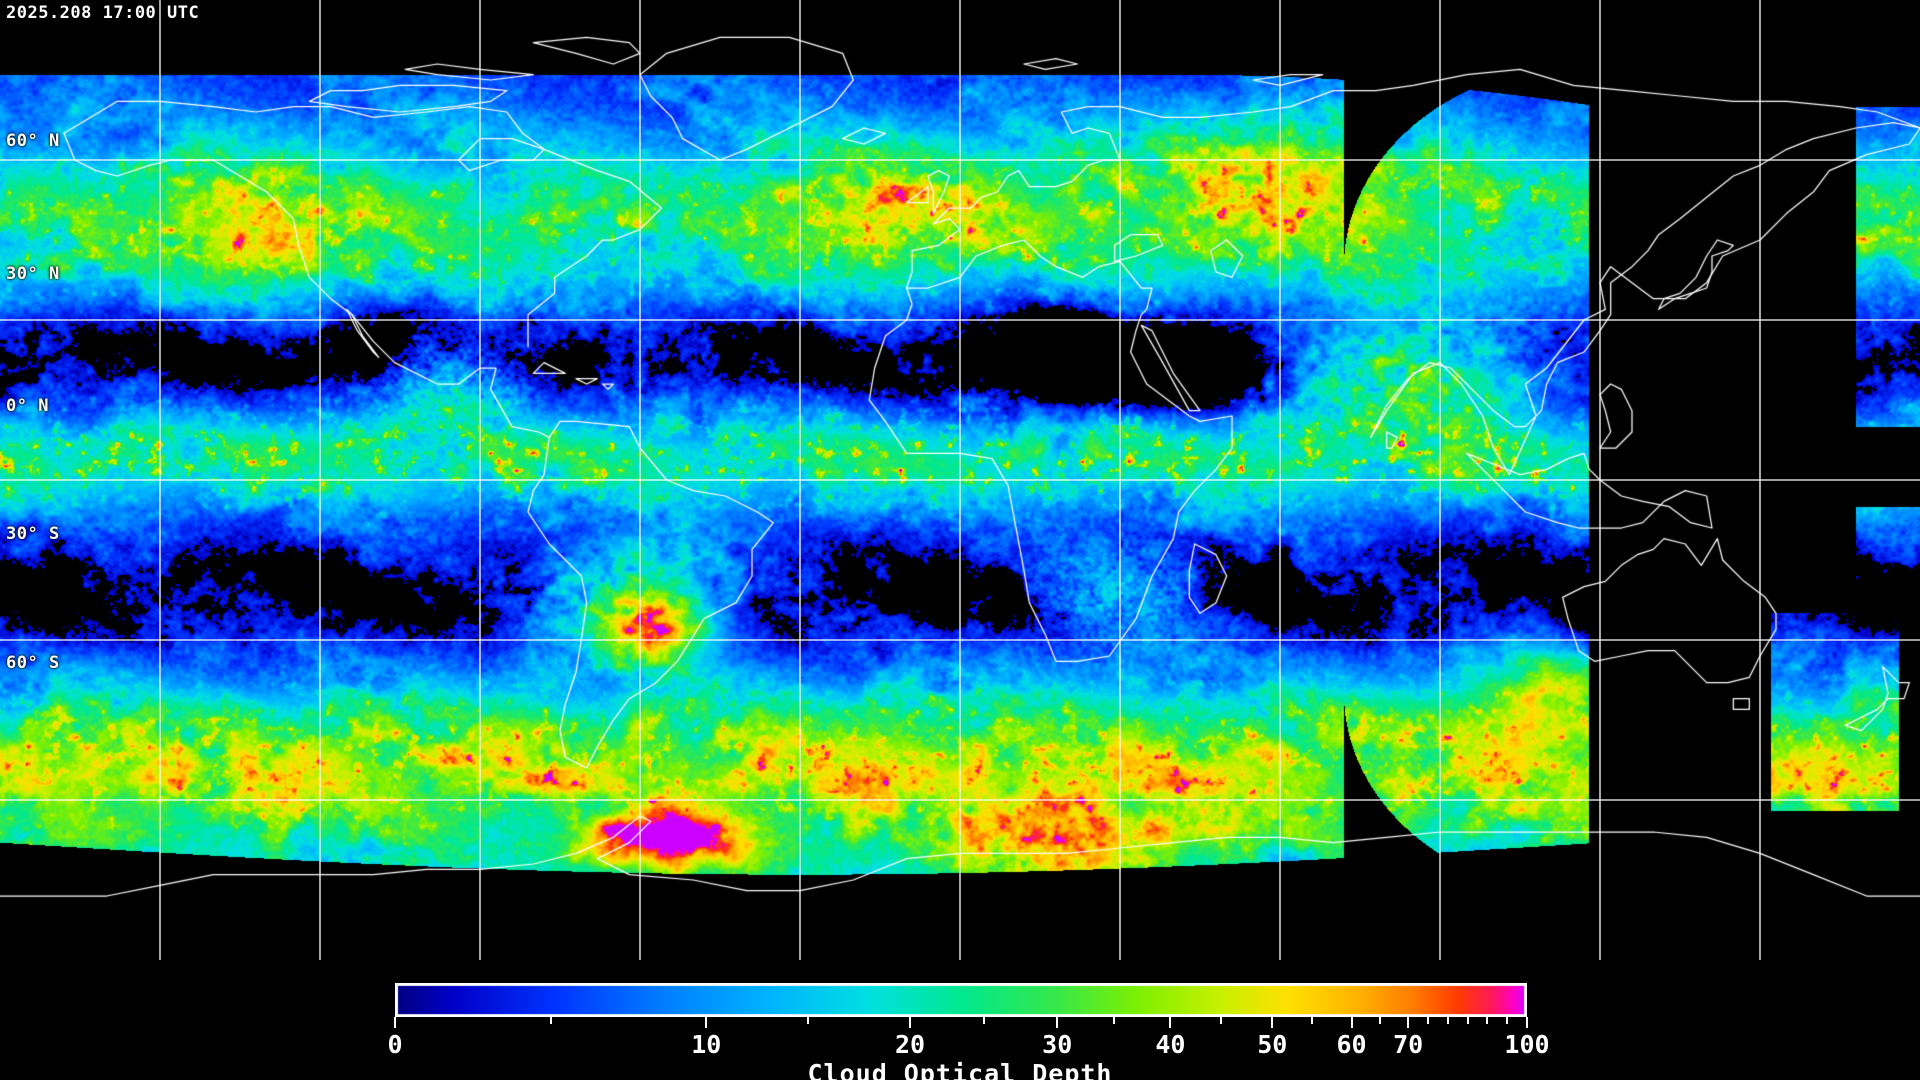  I want to click on colorbar-gradient, so click(961, 1000).